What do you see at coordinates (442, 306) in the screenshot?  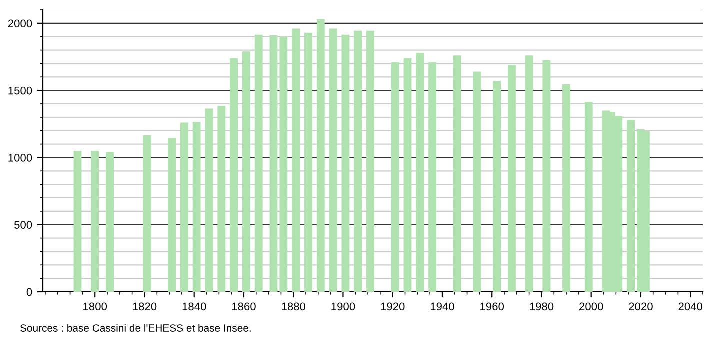 I see `x-tick-label: 1940` at bounding box center [442, 306].